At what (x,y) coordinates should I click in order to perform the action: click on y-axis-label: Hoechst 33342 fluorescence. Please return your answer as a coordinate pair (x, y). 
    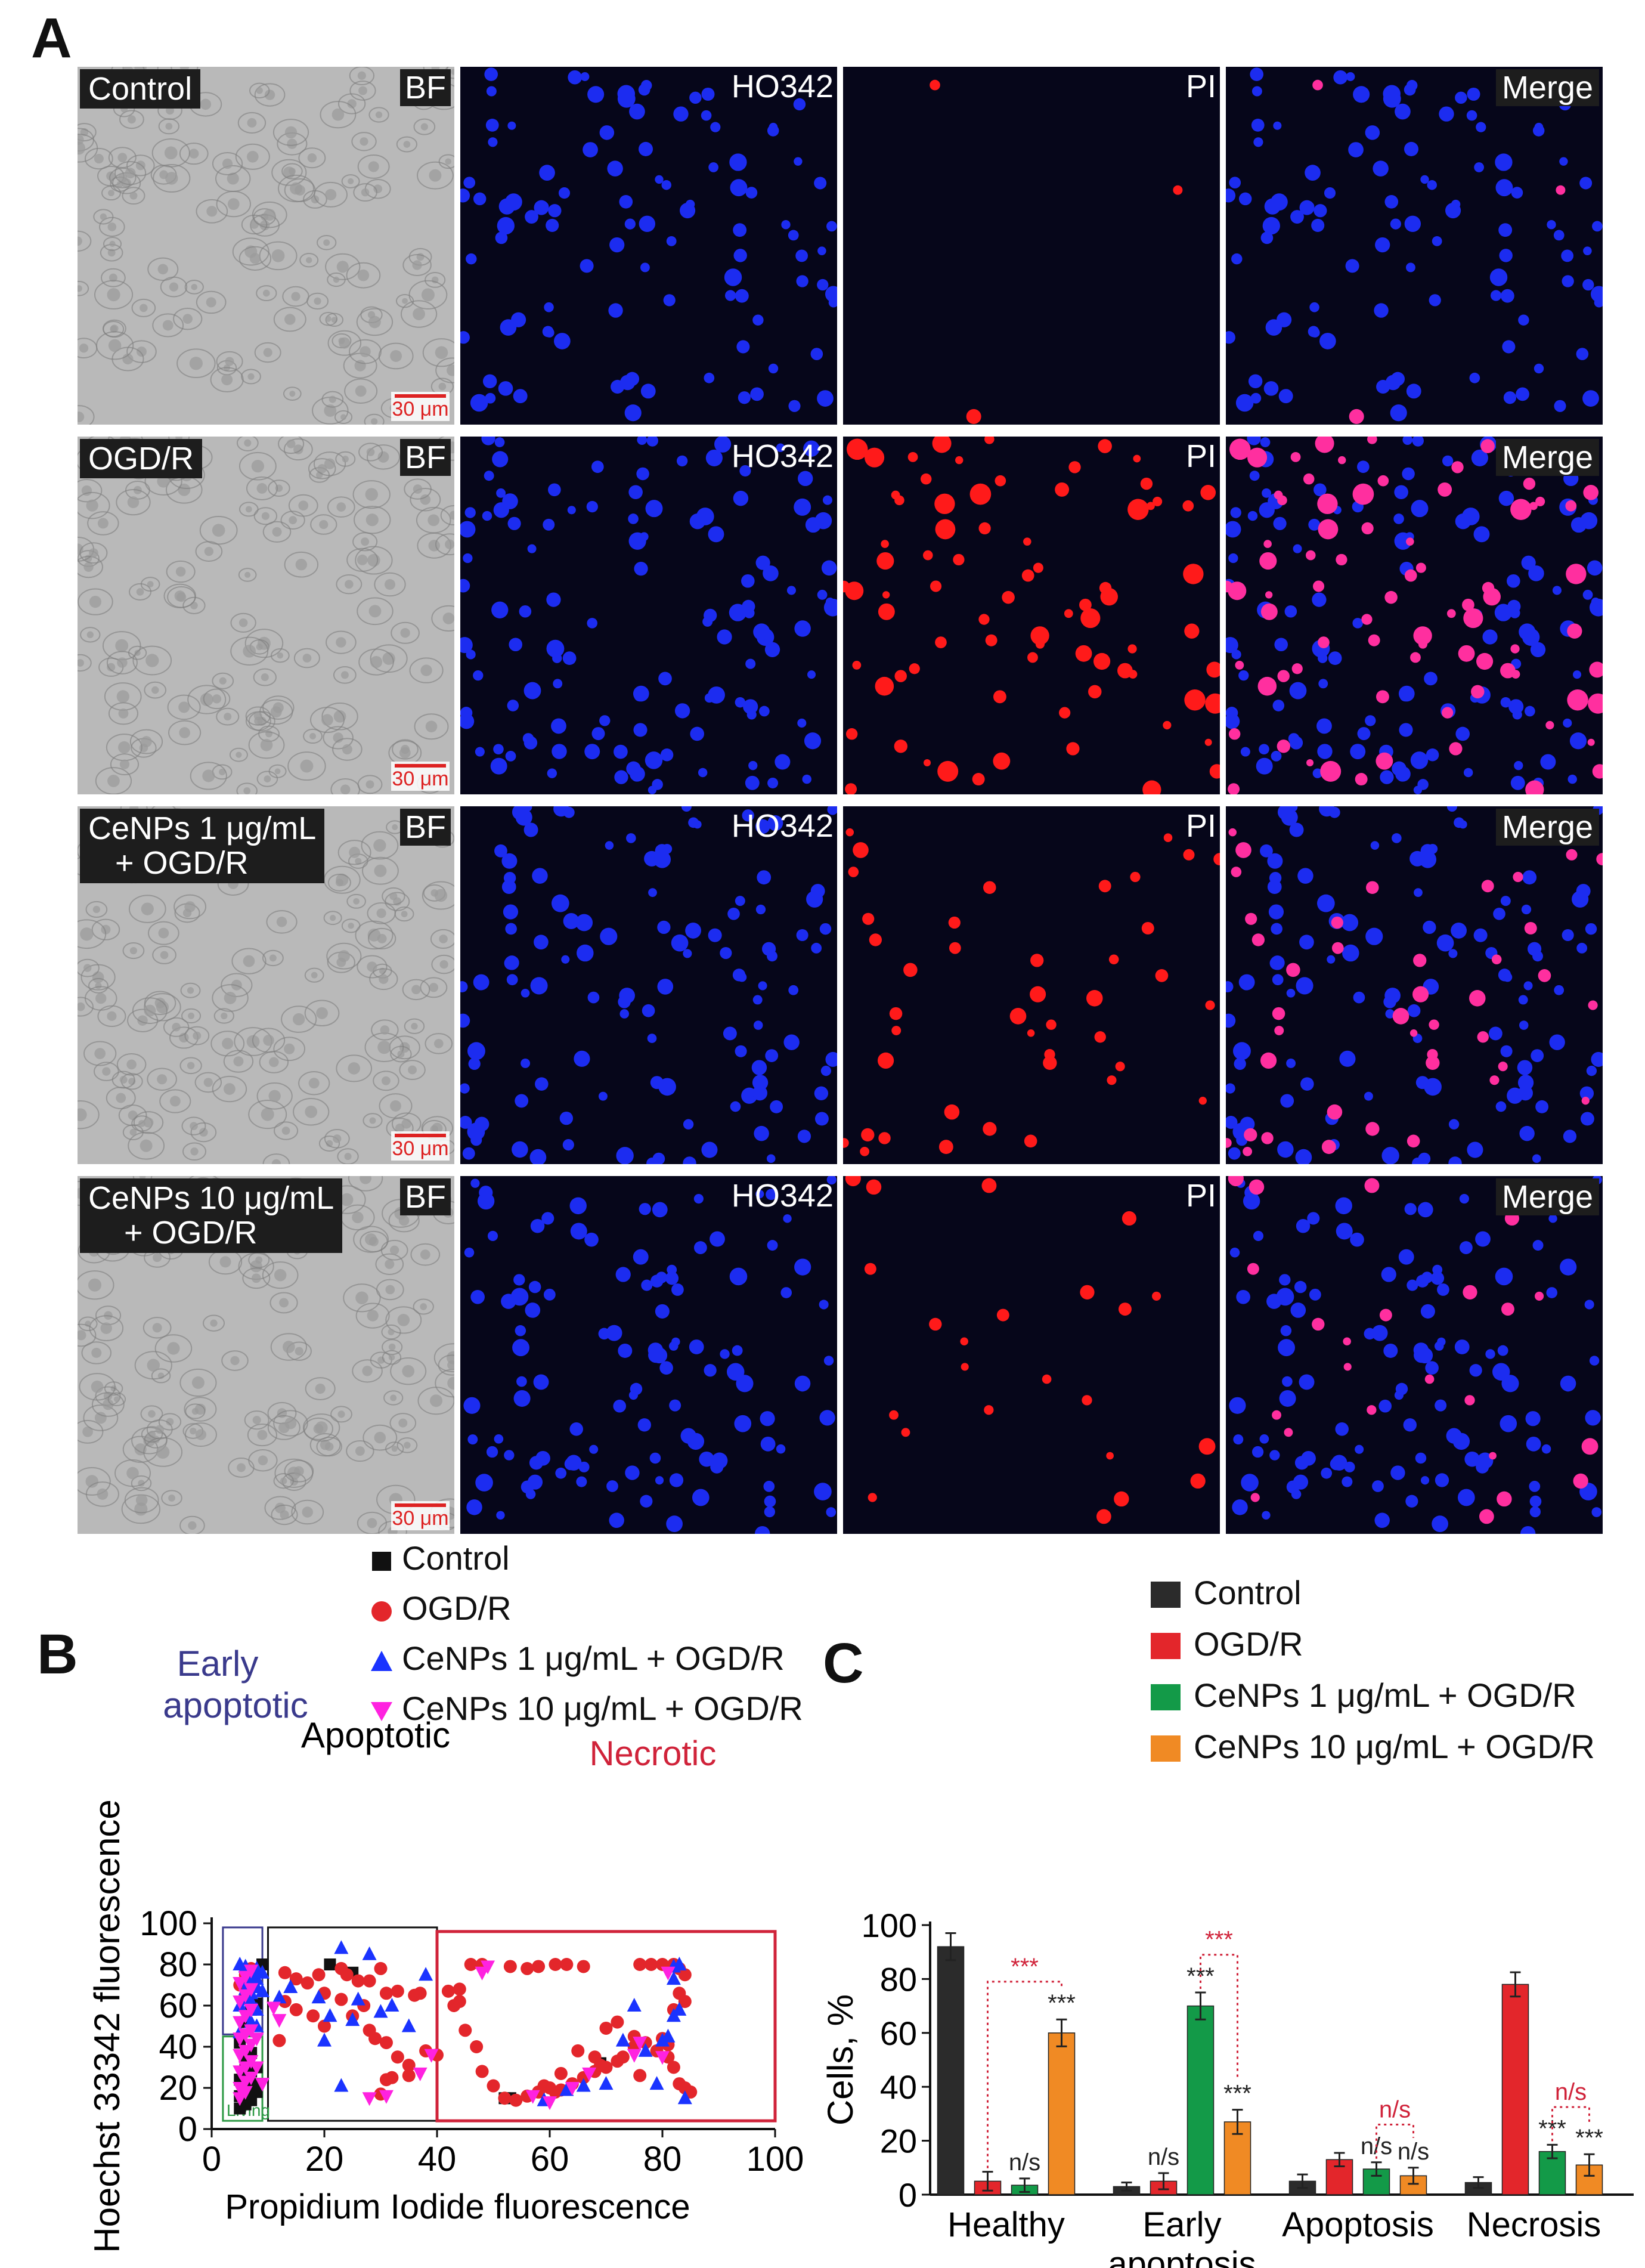
    Looking at the image, I should click on (107, 2026).